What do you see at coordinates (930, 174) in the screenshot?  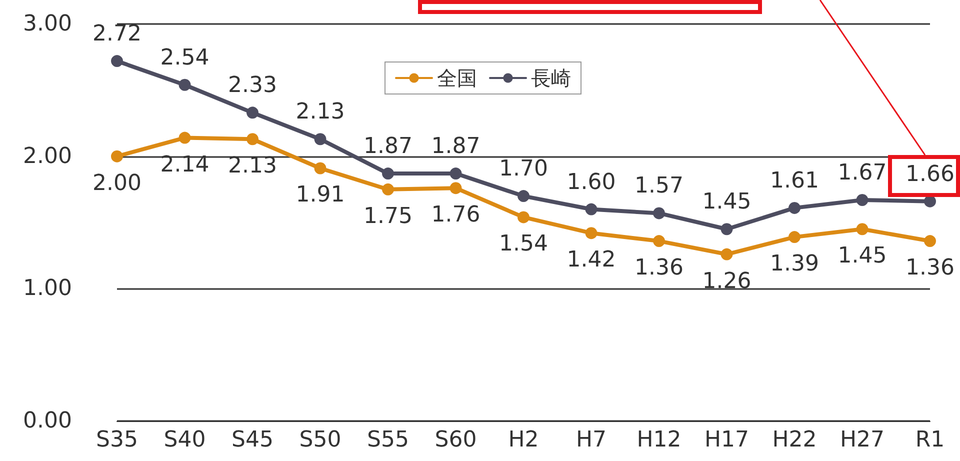 I see `data-label: 1.66` at bounding box center [930, 174].